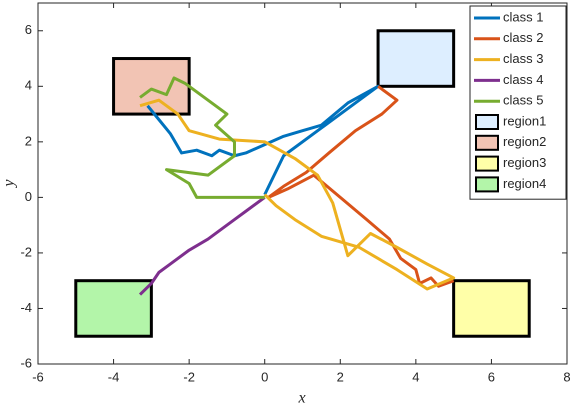  Describe the element at coordinates (28, 29) in the screenshot. I see `y-tick-label: 6` at that location.